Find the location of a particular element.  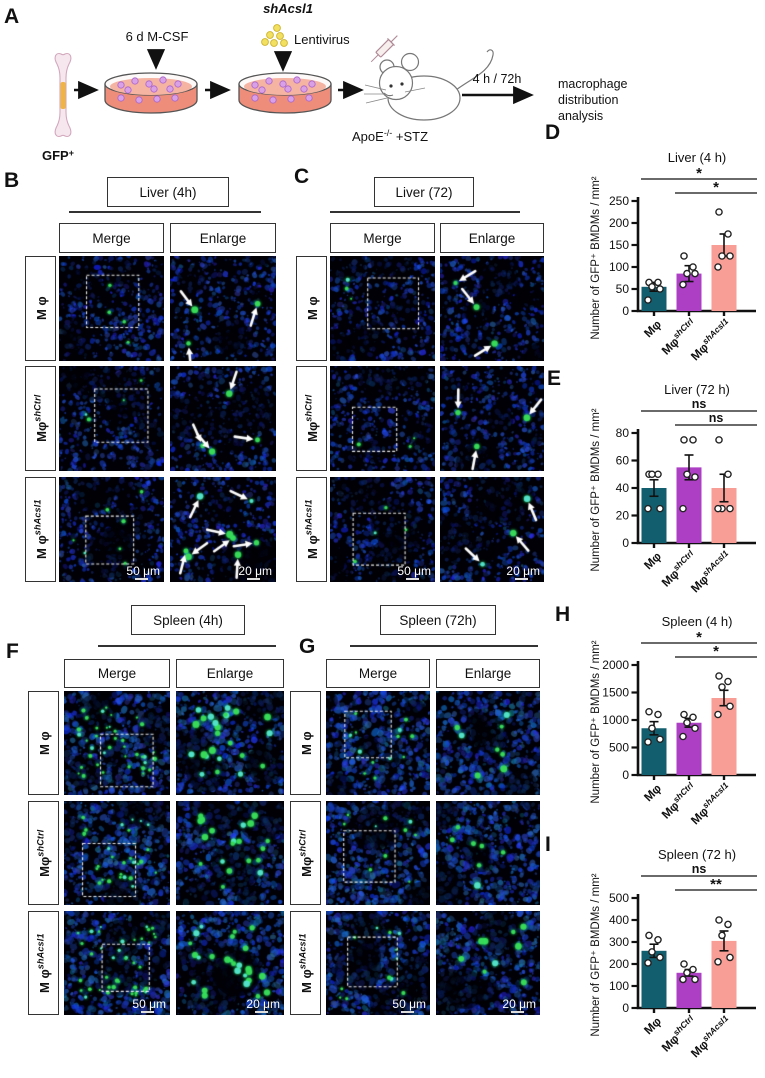

tissue-title: Liver (72) is located at coordinates (424, 192).